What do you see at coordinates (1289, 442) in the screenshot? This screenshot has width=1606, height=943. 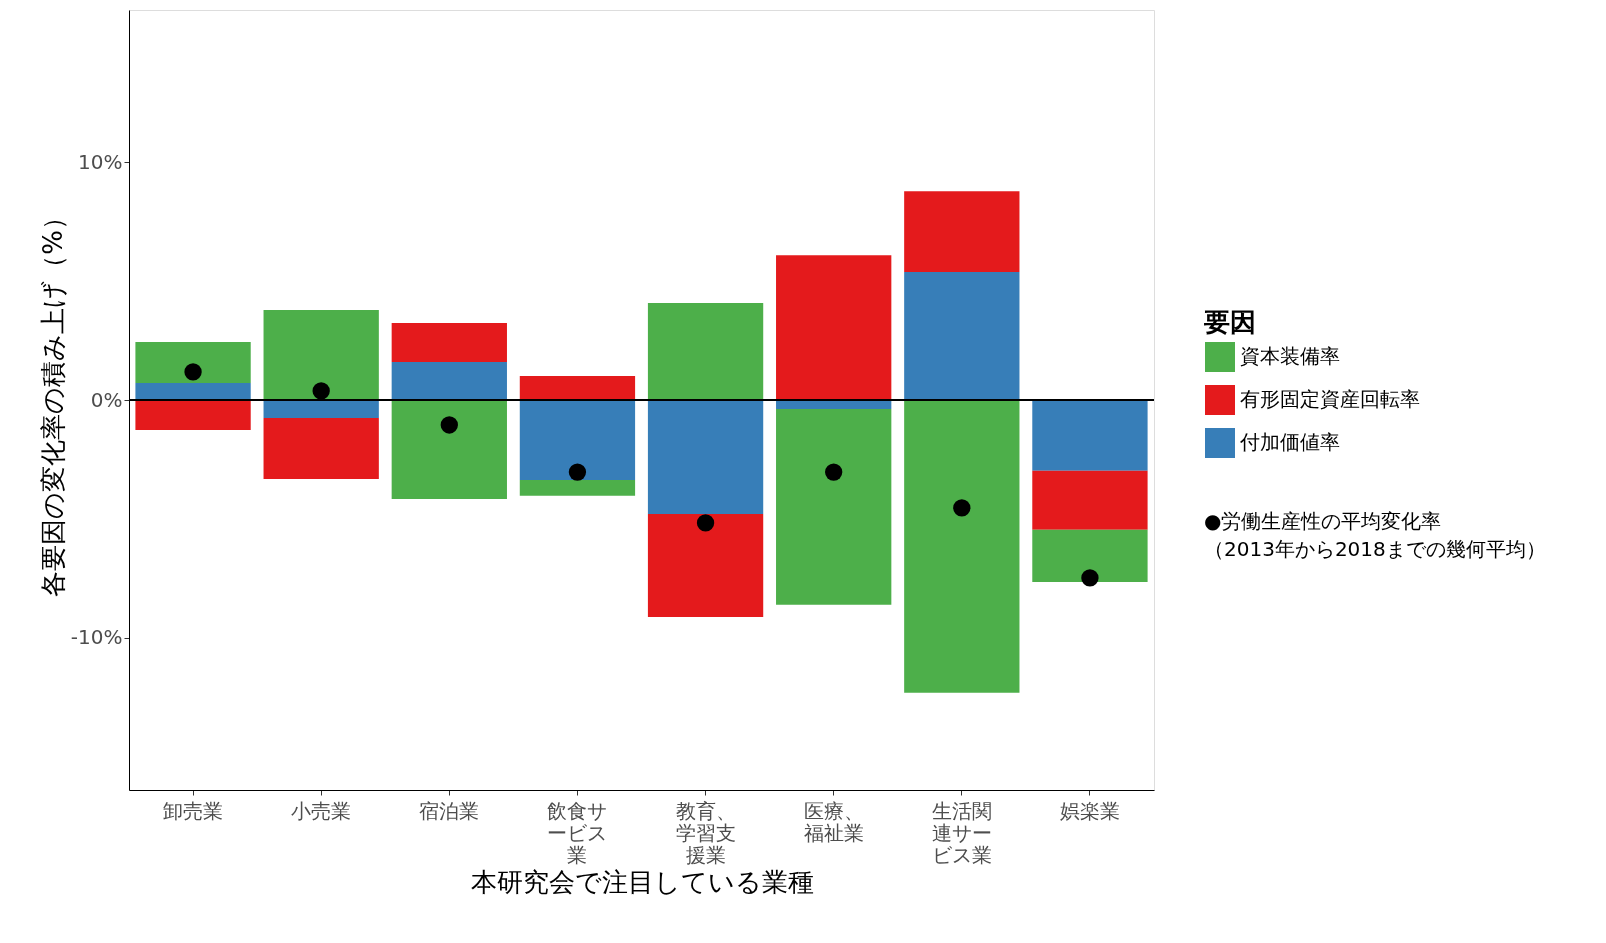 I see `legend-label: 付加価値率` at bounding box center [1289, 442].